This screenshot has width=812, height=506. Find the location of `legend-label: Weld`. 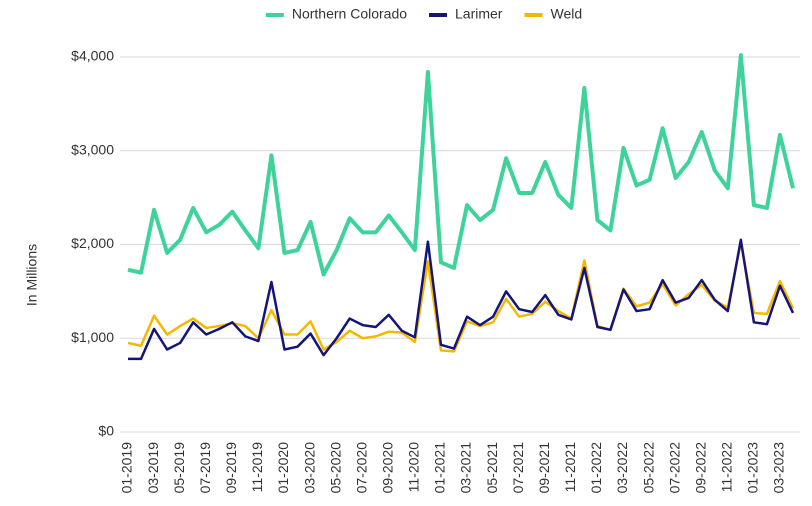

legend-label: Weld is located at coordinates (566, 14).